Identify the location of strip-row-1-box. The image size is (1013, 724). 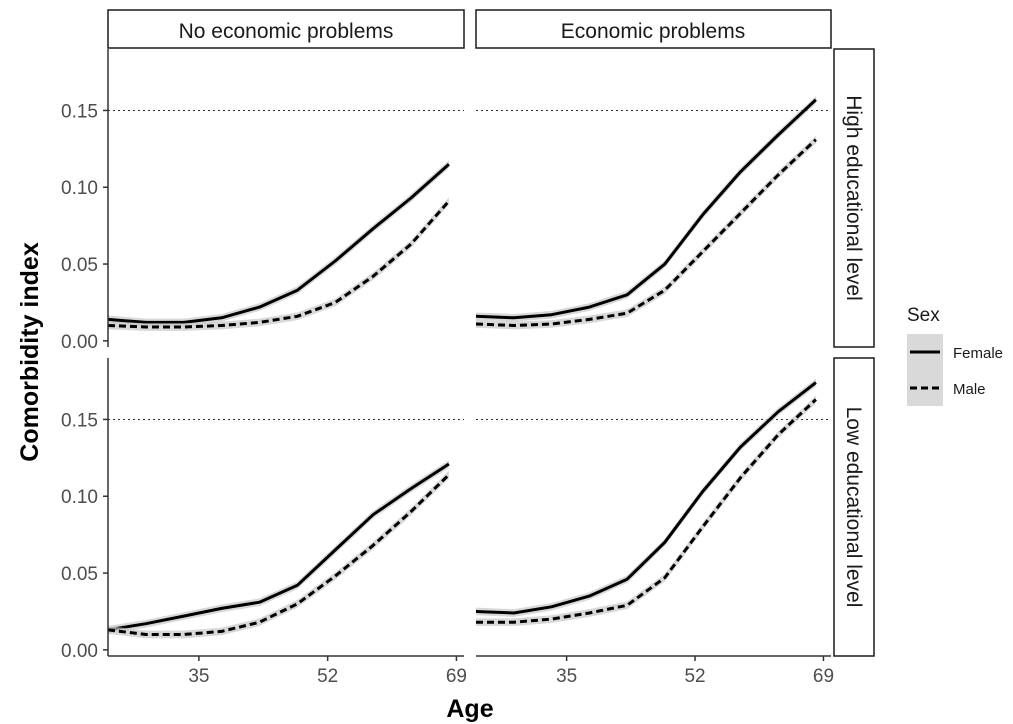
(854, 198).